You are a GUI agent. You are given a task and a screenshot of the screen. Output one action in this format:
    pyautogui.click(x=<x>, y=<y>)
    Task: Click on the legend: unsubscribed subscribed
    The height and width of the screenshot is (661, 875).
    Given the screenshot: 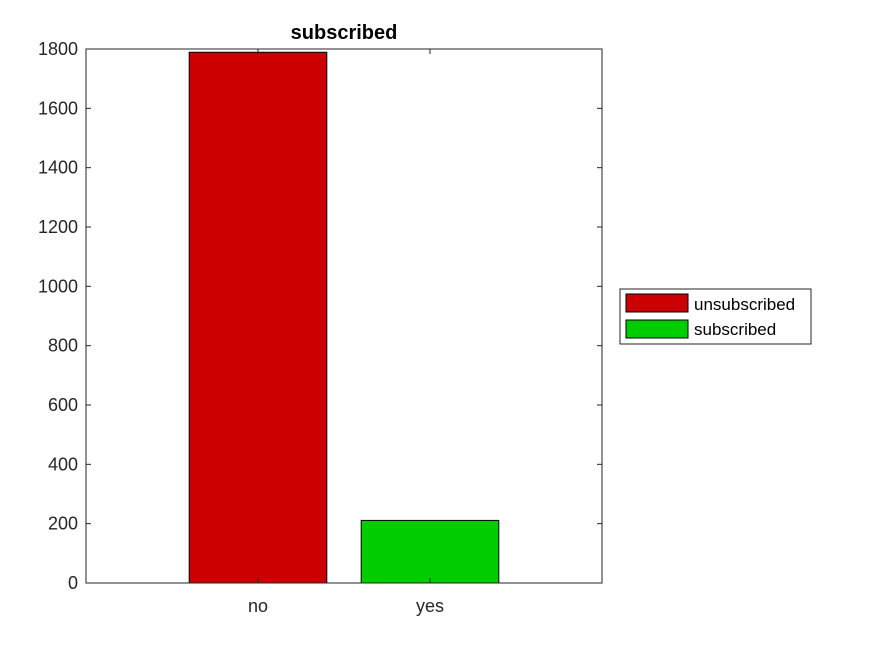 What is the action you would take?
    pyautogui.click(x=715, y=316)
    